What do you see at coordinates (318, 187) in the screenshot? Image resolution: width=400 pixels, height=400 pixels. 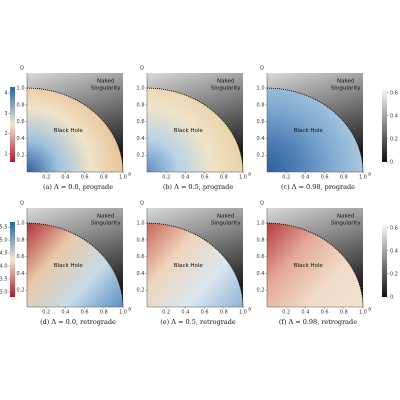 I see `caption: (c) Λ = 0.98, prograde` at bounding box center [318, 187].